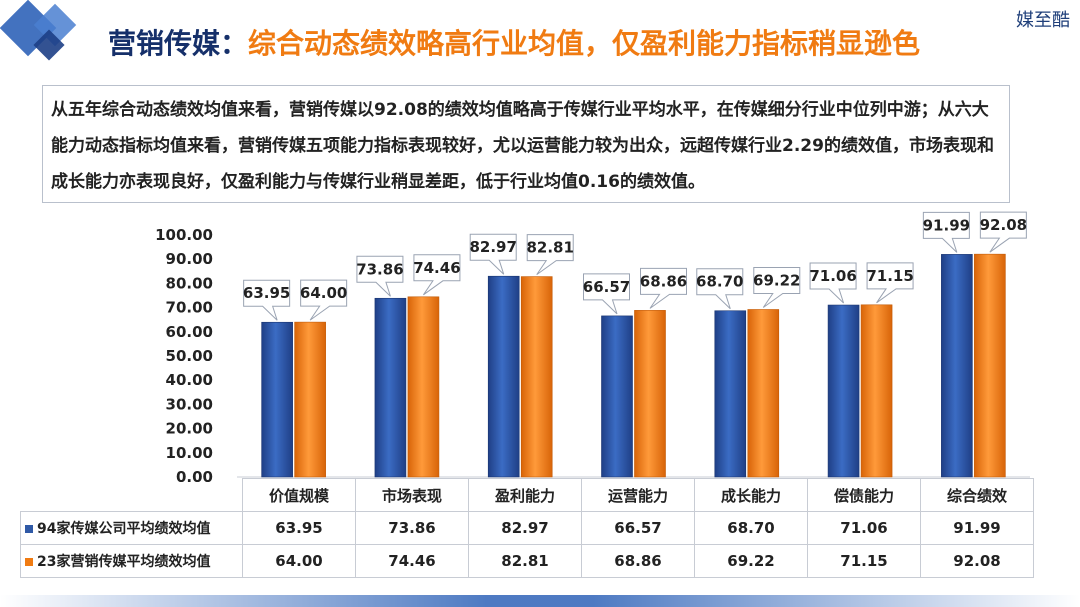 The width and height of the screenshot is (1080, 607). I want to click on y-tick-label: 90.00, so click(189, 259).